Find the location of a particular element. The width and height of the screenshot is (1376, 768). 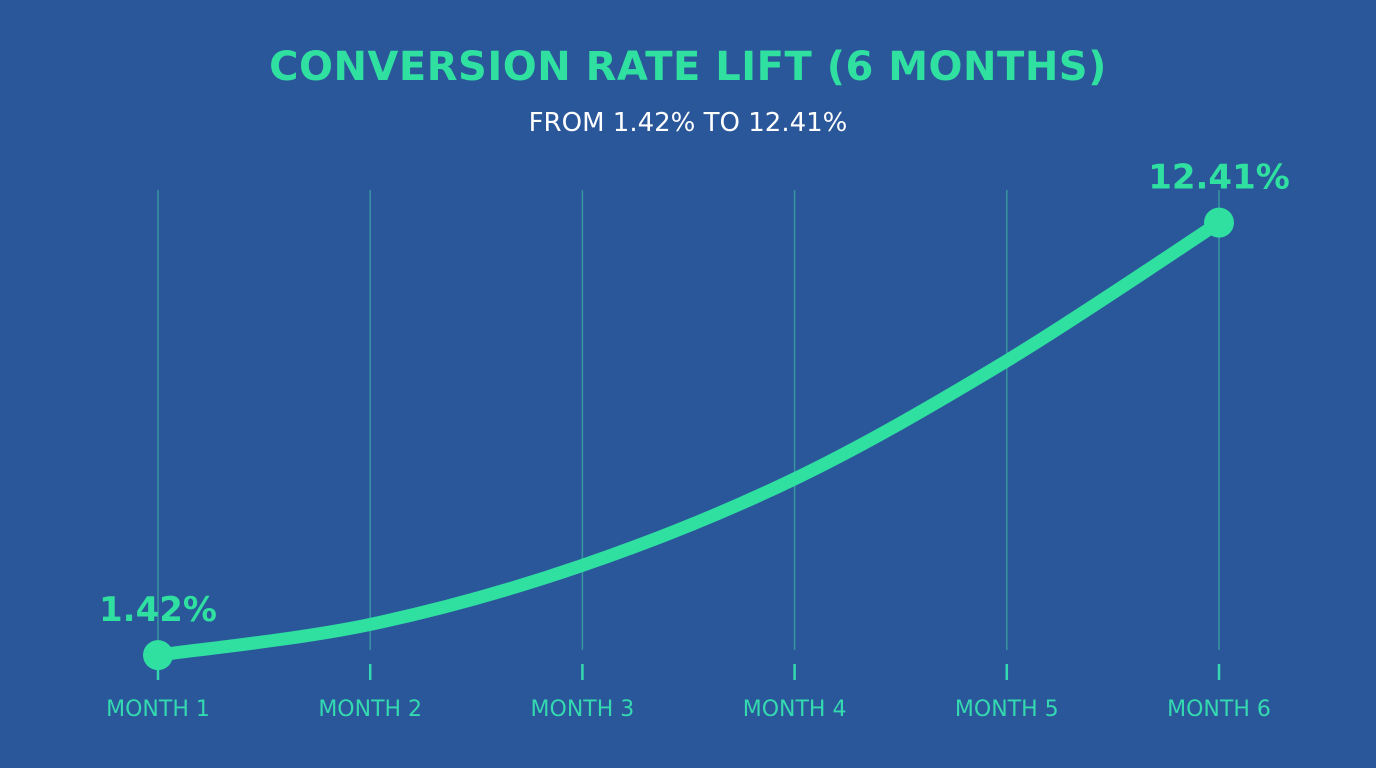

chart-title: CONVERSION RATE LIFT (6 MONTHS) is located at coordinates (688, 67).